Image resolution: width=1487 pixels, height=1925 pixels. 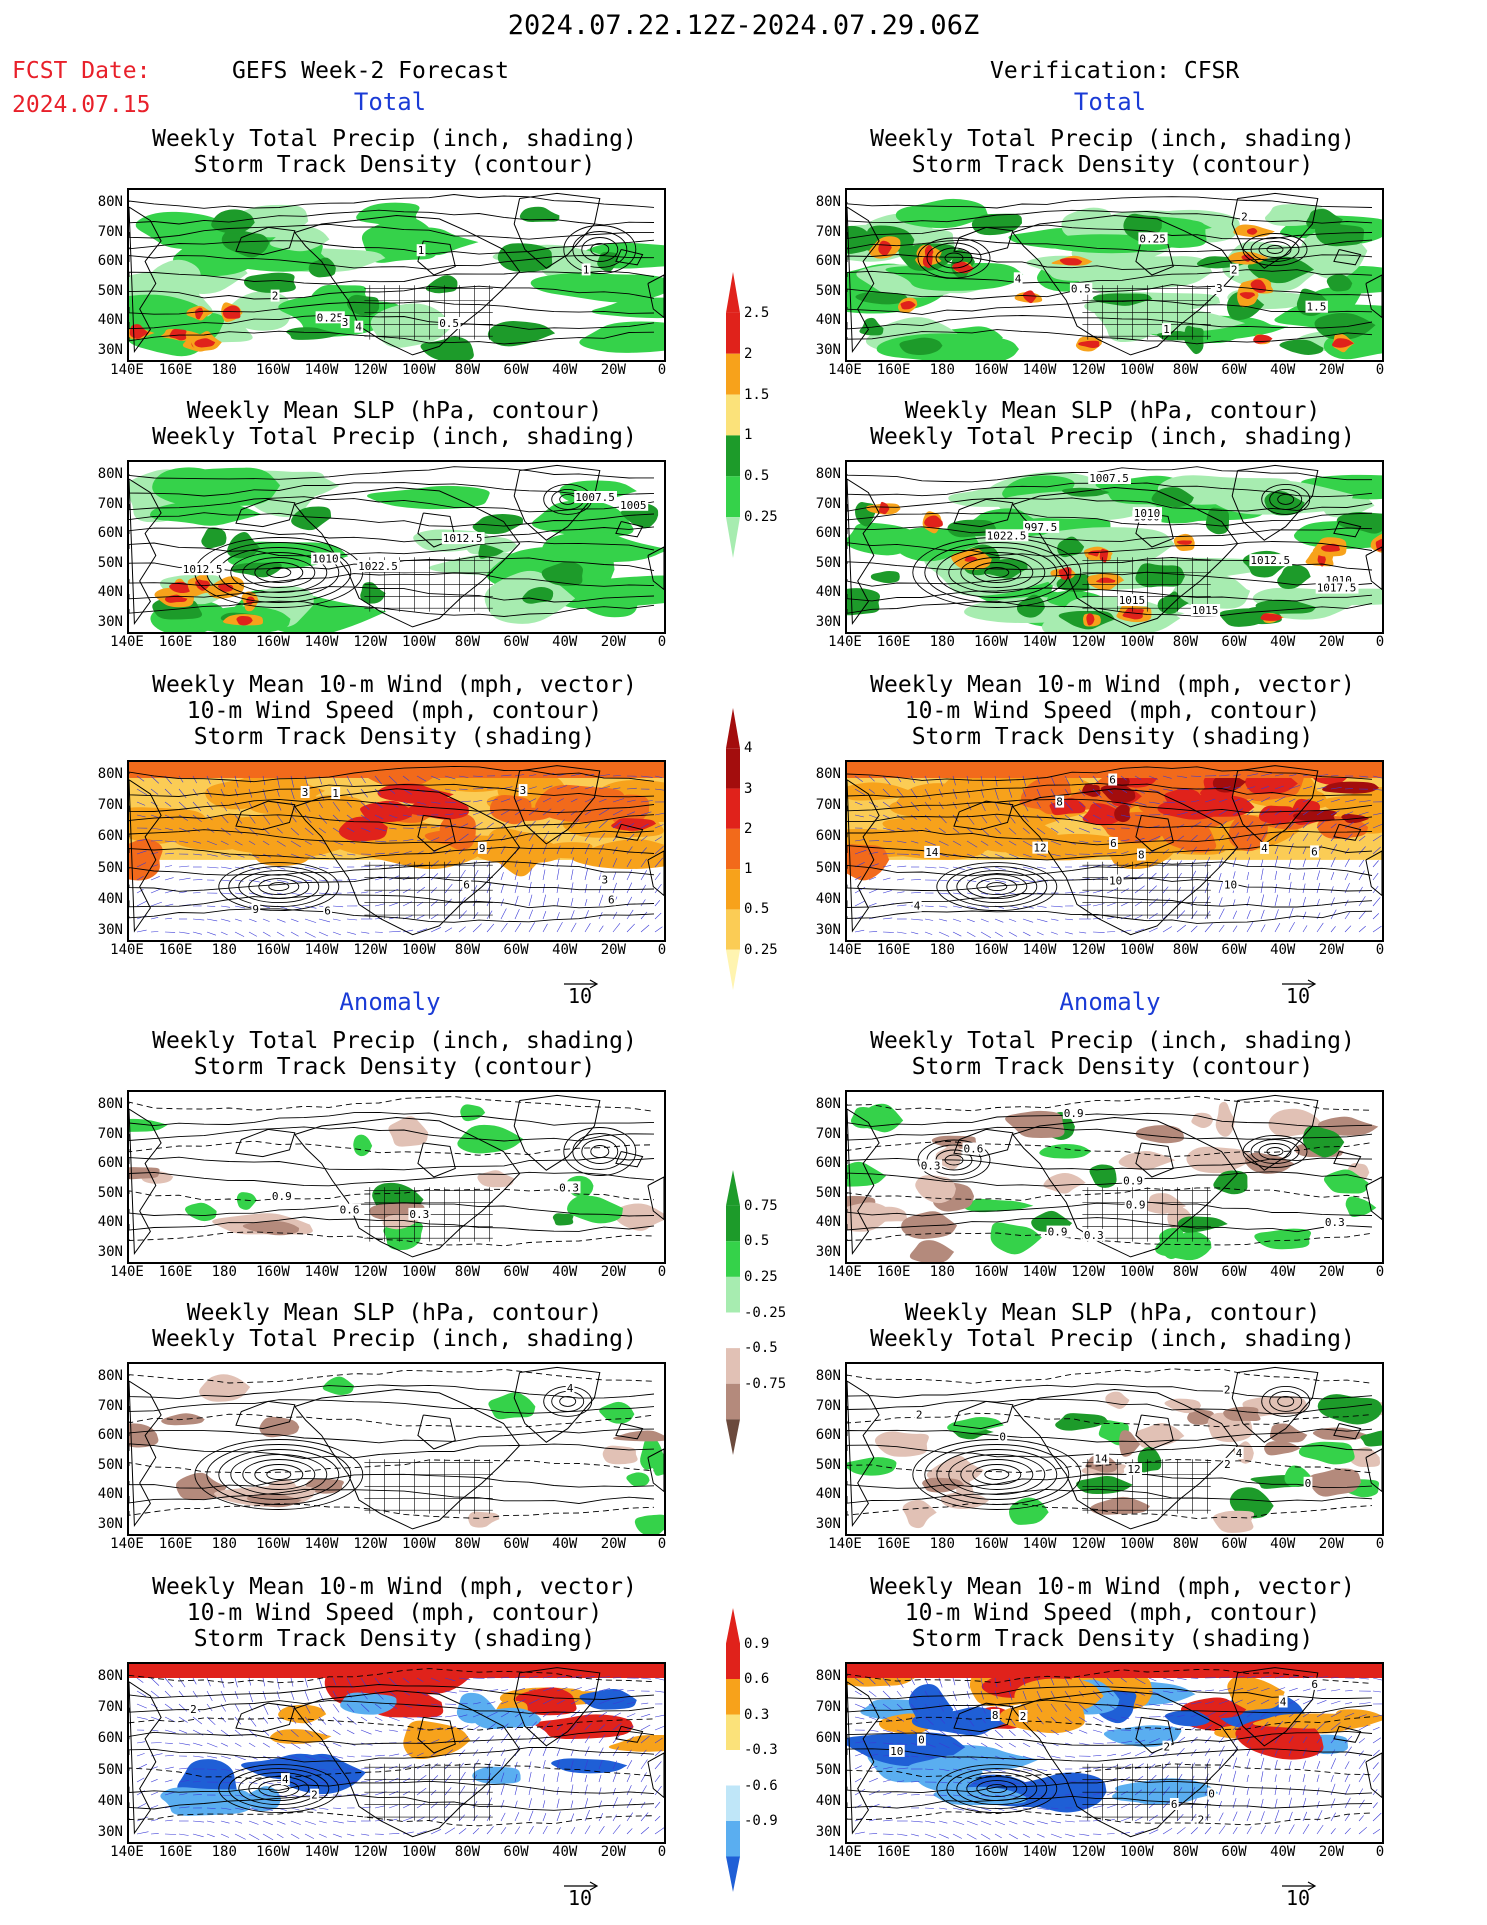 What do you see at coordinates (418, 1544) in the screenshot?
I see `lon-tick-label: 100W` at bounding box center [418, 1544].